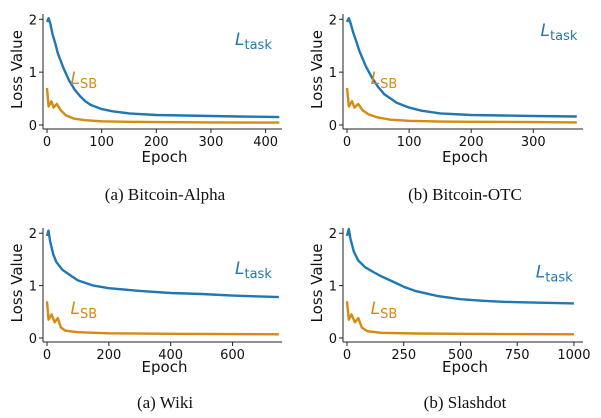  What do you see at coordinates (465, 194) in the screenshot?
I see `panel-caption: (b) Bitcoin-OTC` at bounding box center [465, 194].